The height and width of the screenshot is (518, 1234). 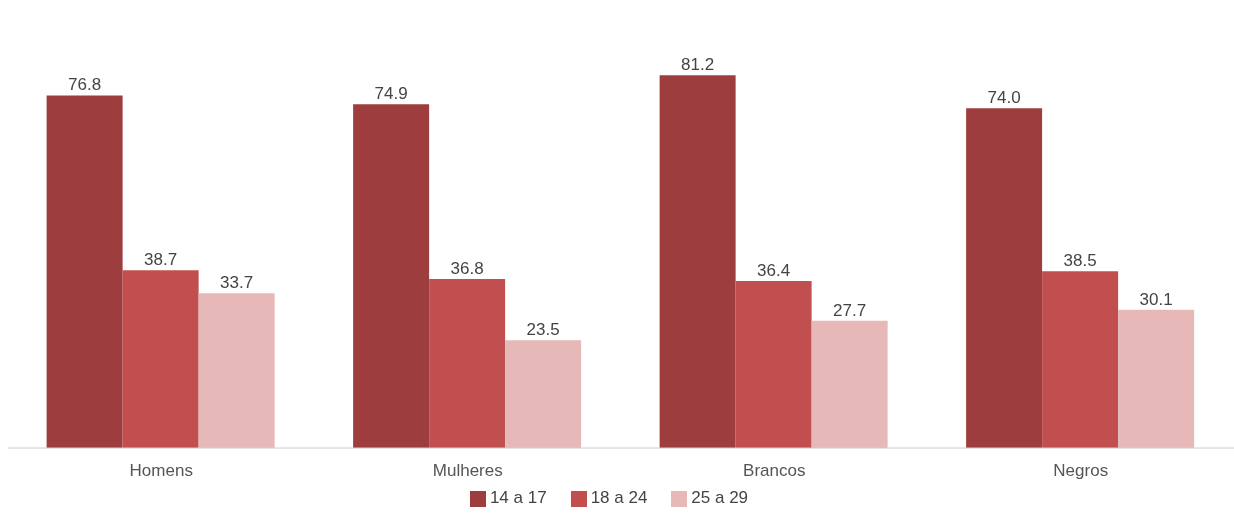 I want to click on data-label: 36.4, so click(x=774, y=270).